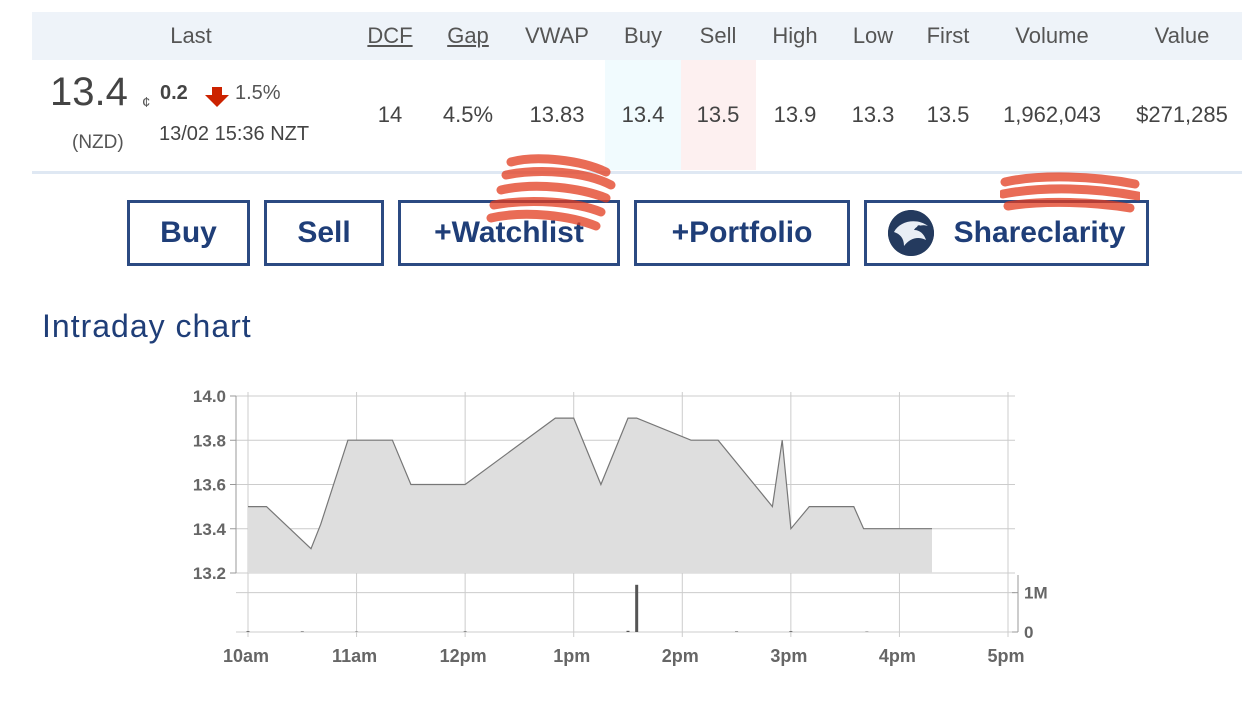  Describe the element at coordinates (795, 35) in the screenshot. I see `header-high: High` at that location.